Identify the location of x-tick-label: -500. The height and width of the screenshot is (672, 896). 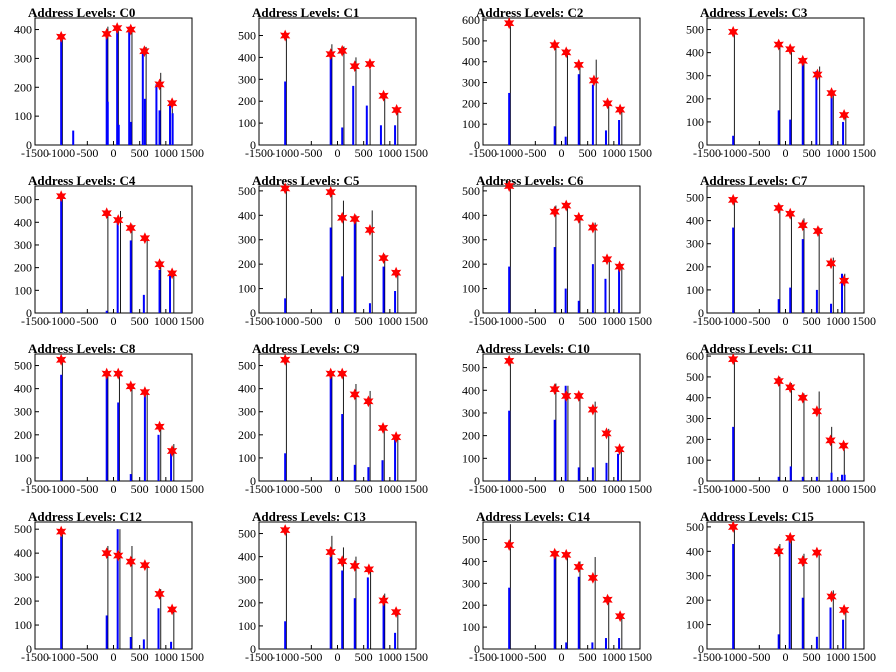
(759, 657).